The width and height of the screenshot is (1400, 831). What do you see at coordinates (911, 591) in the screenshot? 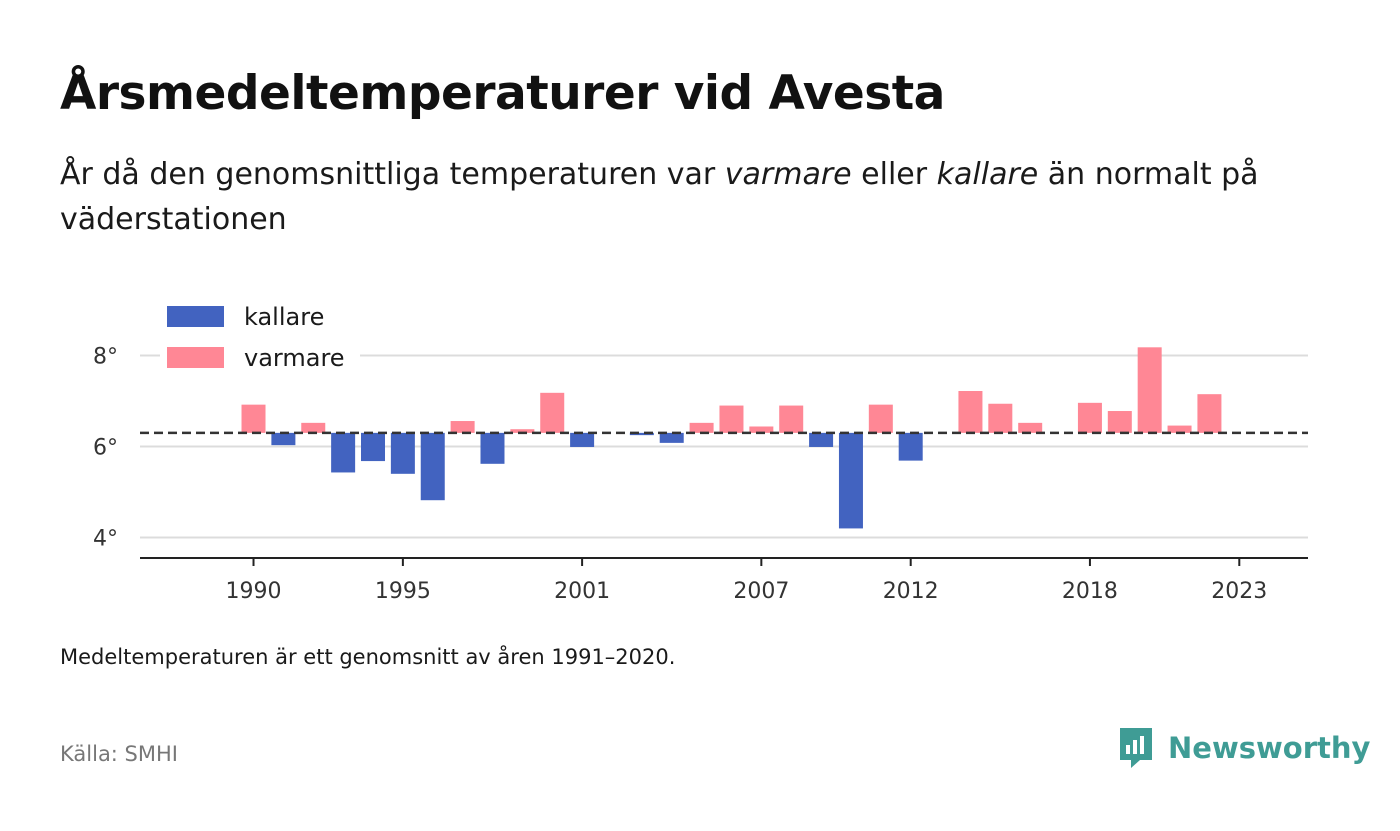
I see `x-tick-label: 2012` at bounding box center [911, 591].